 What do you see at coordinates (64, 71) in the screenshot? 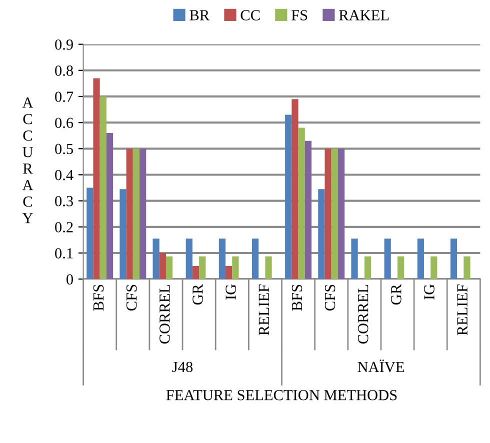
I see `y-tick-label: 0.8` at bounding box center [64, 71].